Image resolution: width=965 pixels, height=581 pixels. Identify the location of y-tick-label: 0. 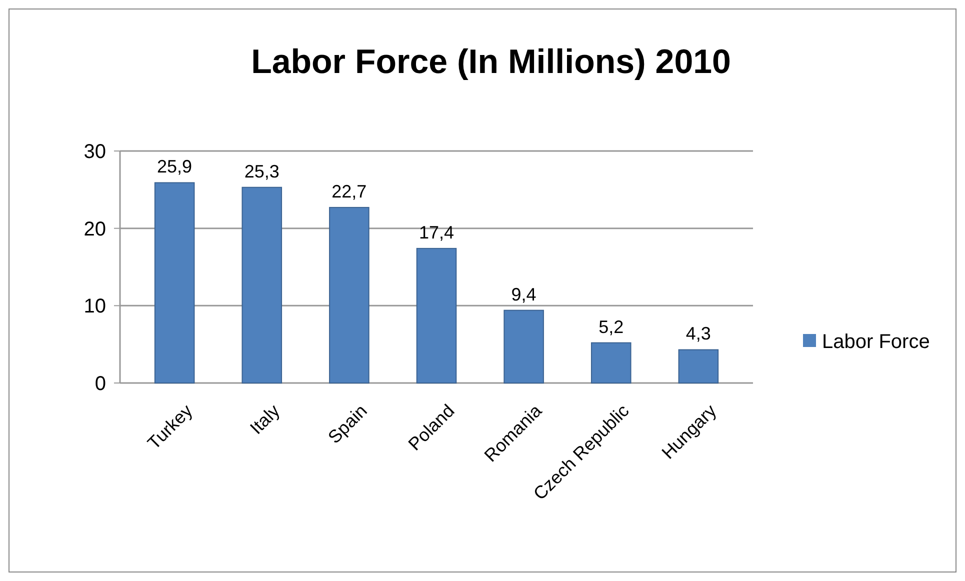
(100, 384).